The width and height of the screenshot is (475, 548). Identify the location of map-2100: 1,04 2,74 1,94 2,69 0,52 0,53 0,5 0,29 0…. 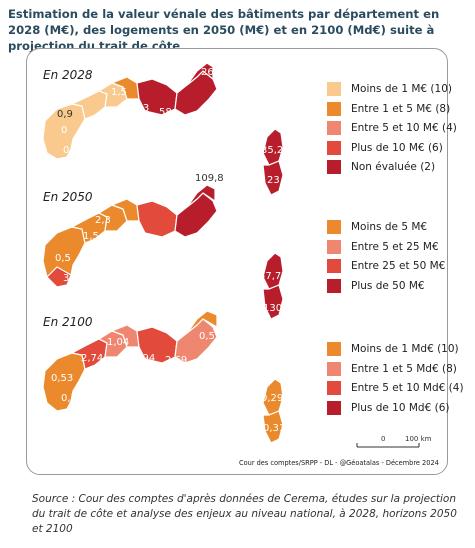
(163, 377).